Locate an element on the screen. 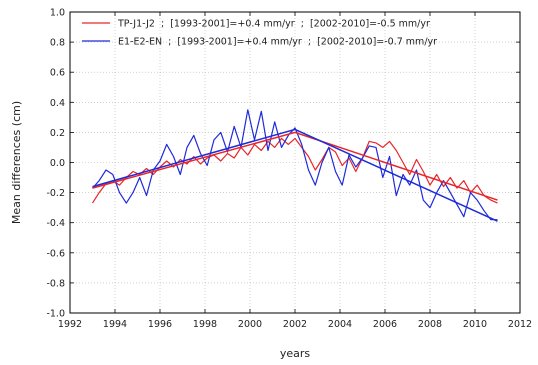  y-tick-label: -0.2 is located at coordinates (55, 193).